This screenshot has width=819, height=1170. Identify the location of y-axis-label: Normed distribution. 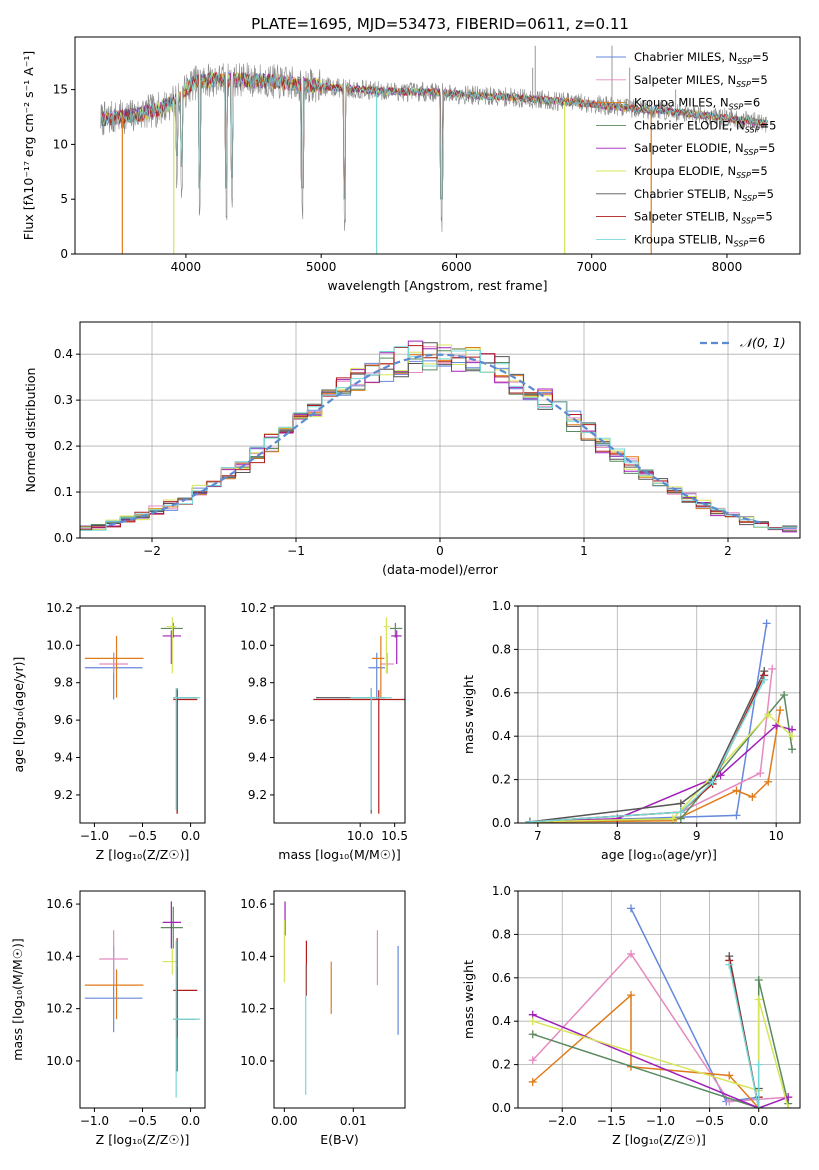
(30, 430).